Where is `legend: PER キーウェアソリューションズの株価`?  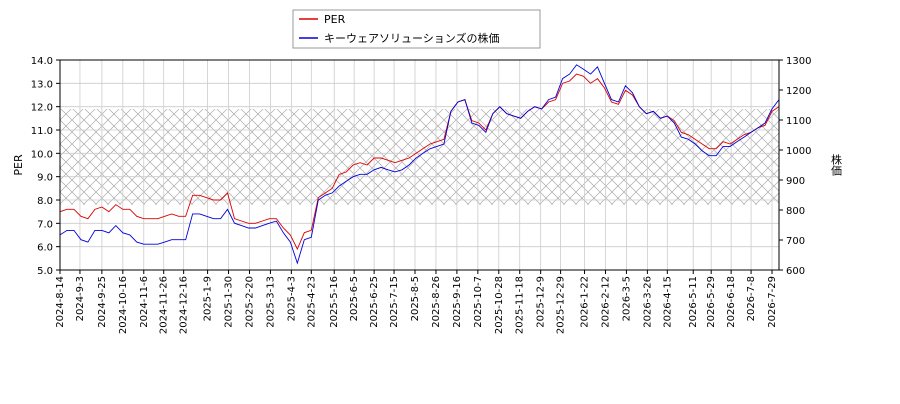
legend: PER キーウェアソリューションズの株価 is located at coordinates (416, 29).